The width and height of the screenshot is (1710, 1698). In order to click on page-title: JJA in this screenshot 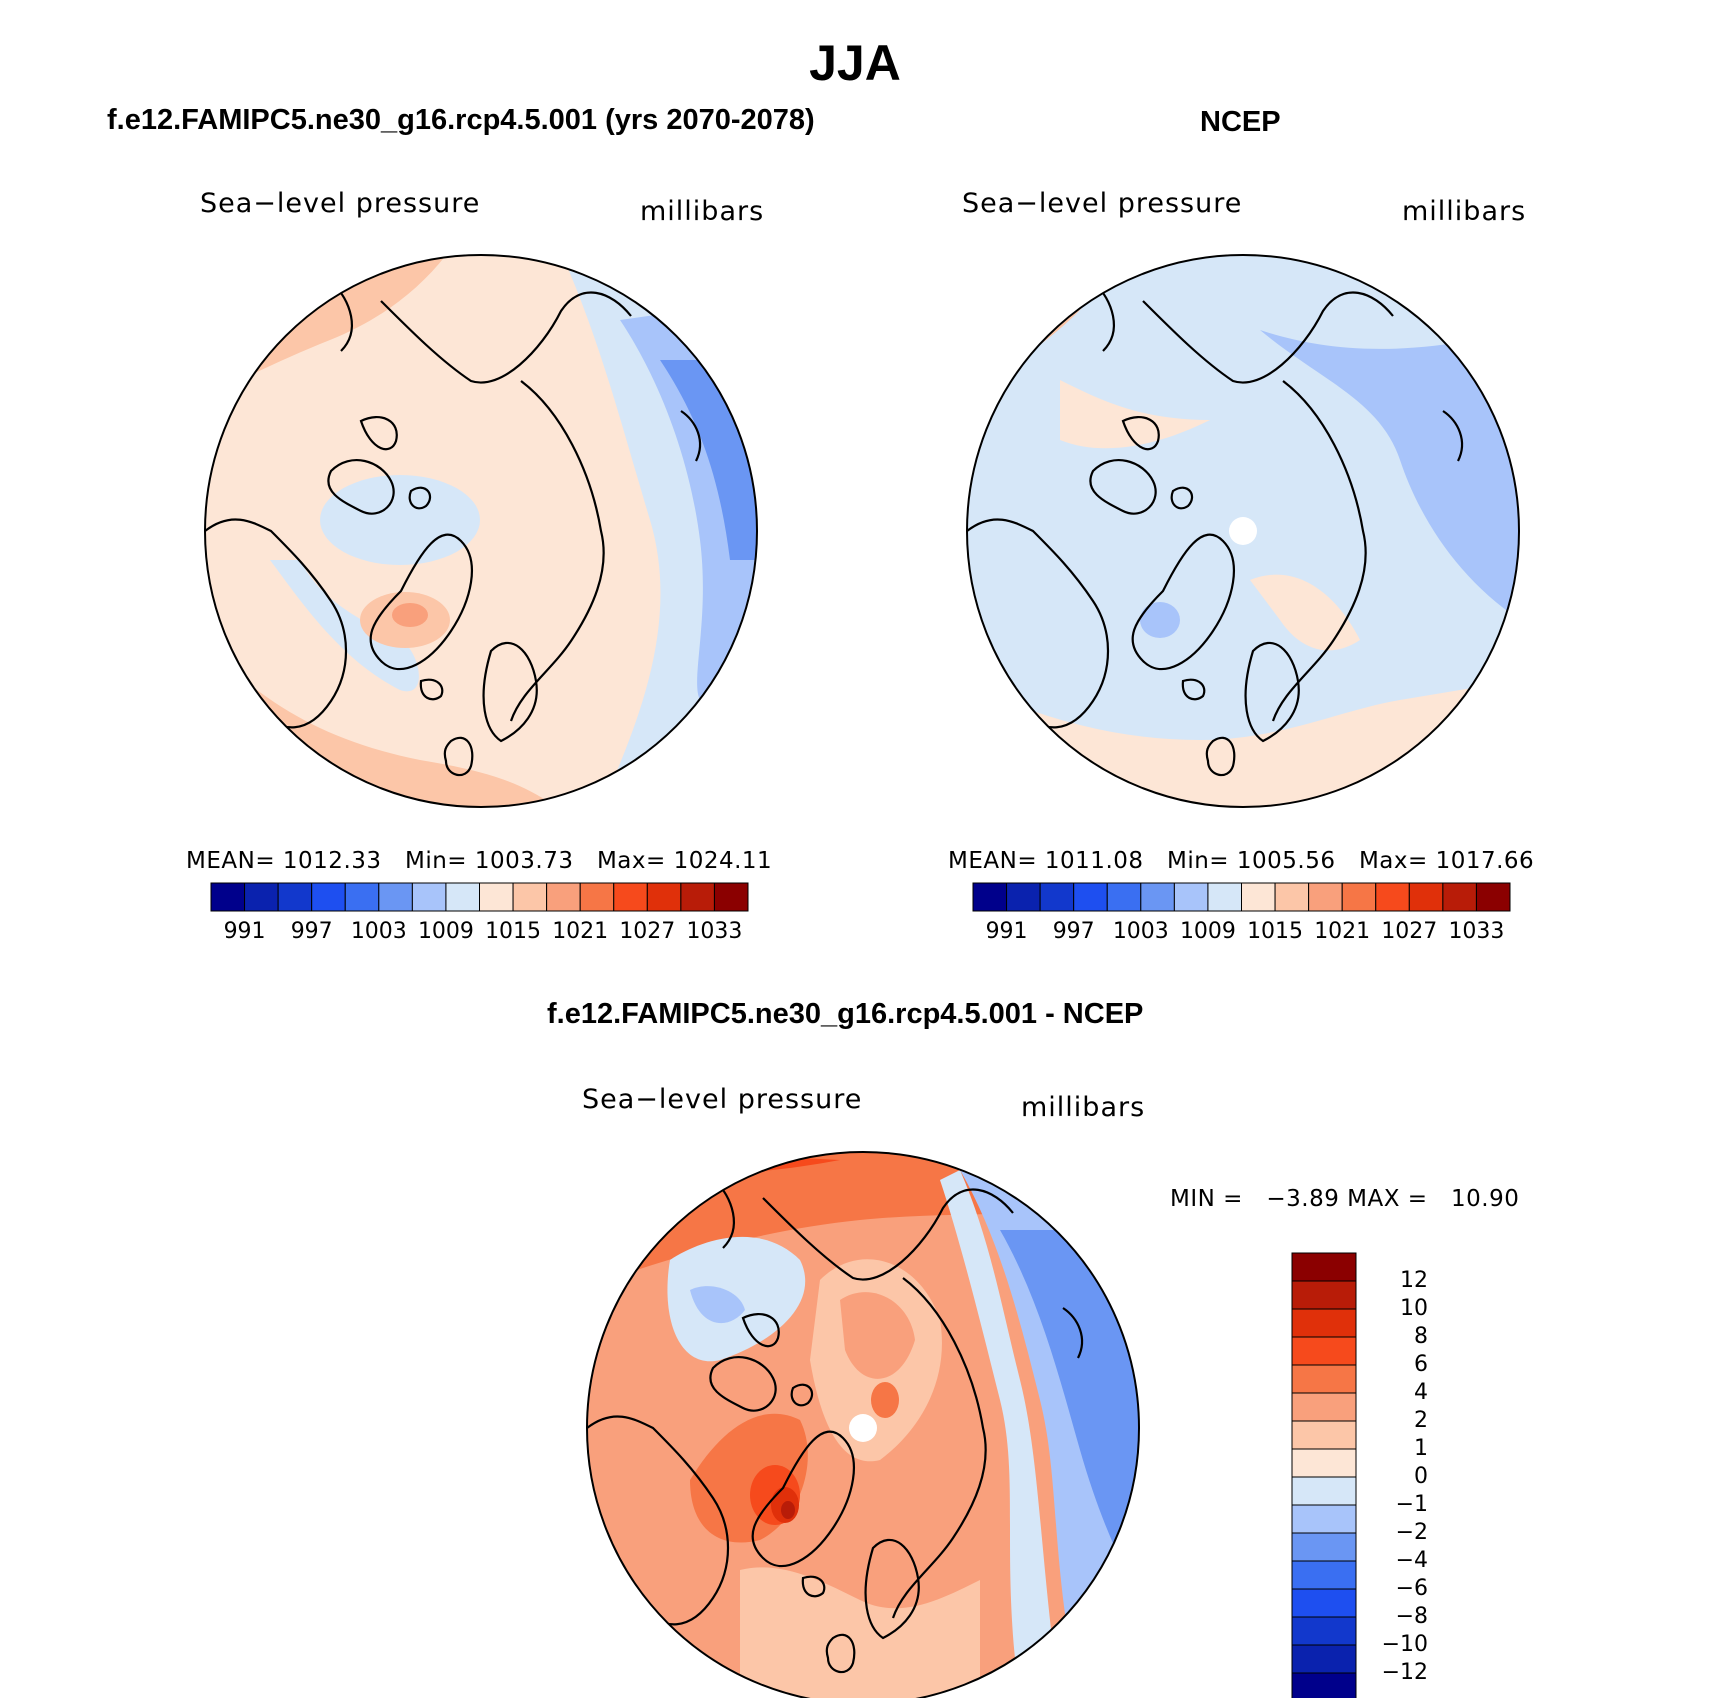, I will do `click(855, 63)`.